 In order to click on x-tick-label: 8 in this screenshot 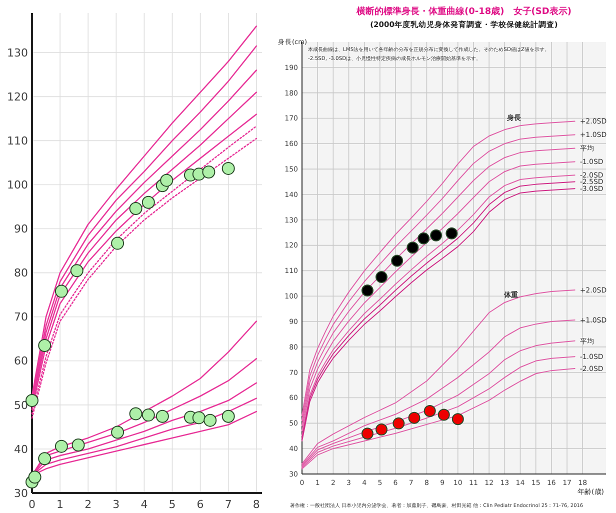, I will do `click(256, 504)`.